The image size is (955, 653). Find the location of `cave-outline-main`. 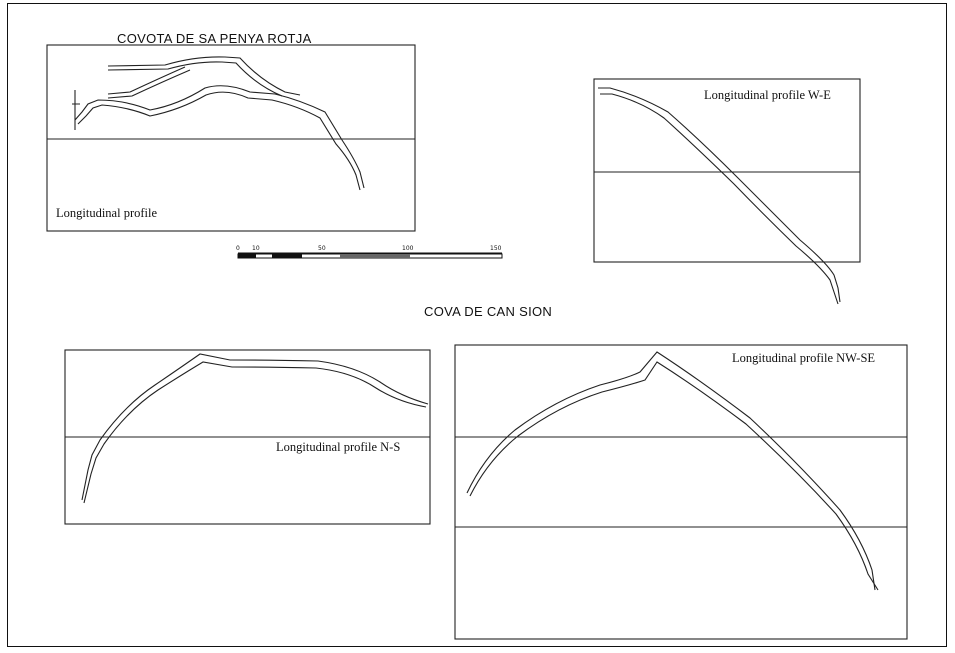

cave-outline-main is located at coordinates (219, 137).